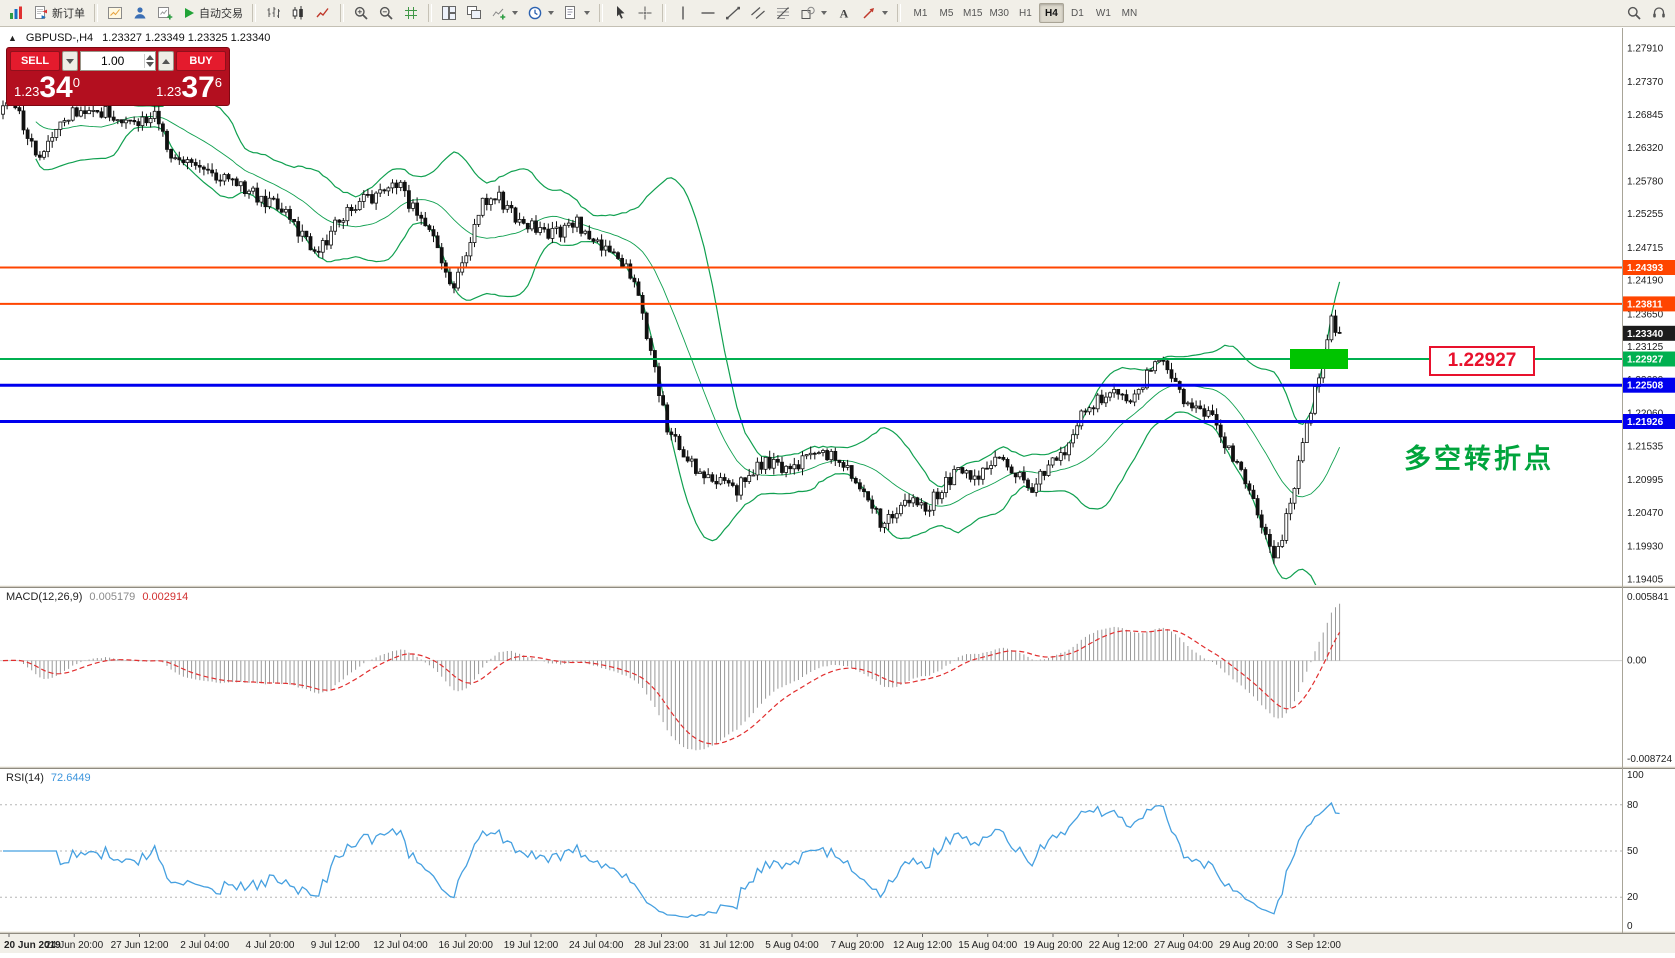  Describe the element at coordinates (620, 13) in the screenshot. I see `cursor-icon-button` at that location.